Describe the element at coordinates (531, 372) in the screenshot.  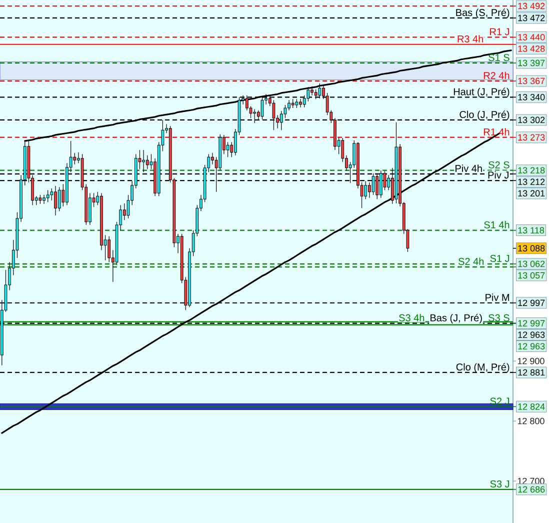
I see `text: 12 881` at that location.